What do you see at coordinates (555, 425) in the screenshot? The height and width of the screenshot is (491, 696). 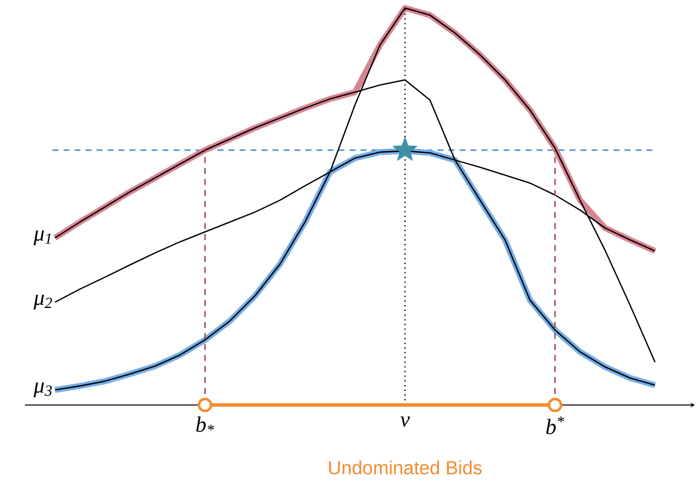 I see `x-tick-label: b$^{*}$` at bounding box center [555, 425].